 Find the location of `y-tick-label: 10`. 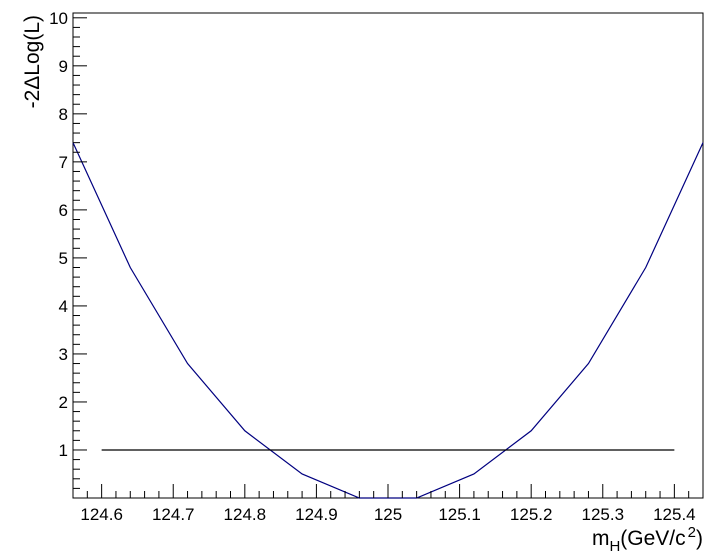

y-tick-label: 10 is located at coordinates (58, 18).